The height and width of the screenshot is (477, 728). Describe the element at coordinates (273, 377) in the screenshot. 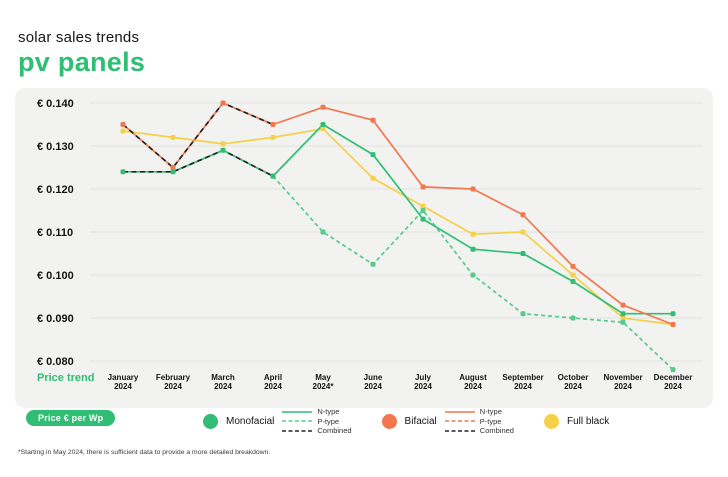

I see `x-axis-label-month: April` at that location.